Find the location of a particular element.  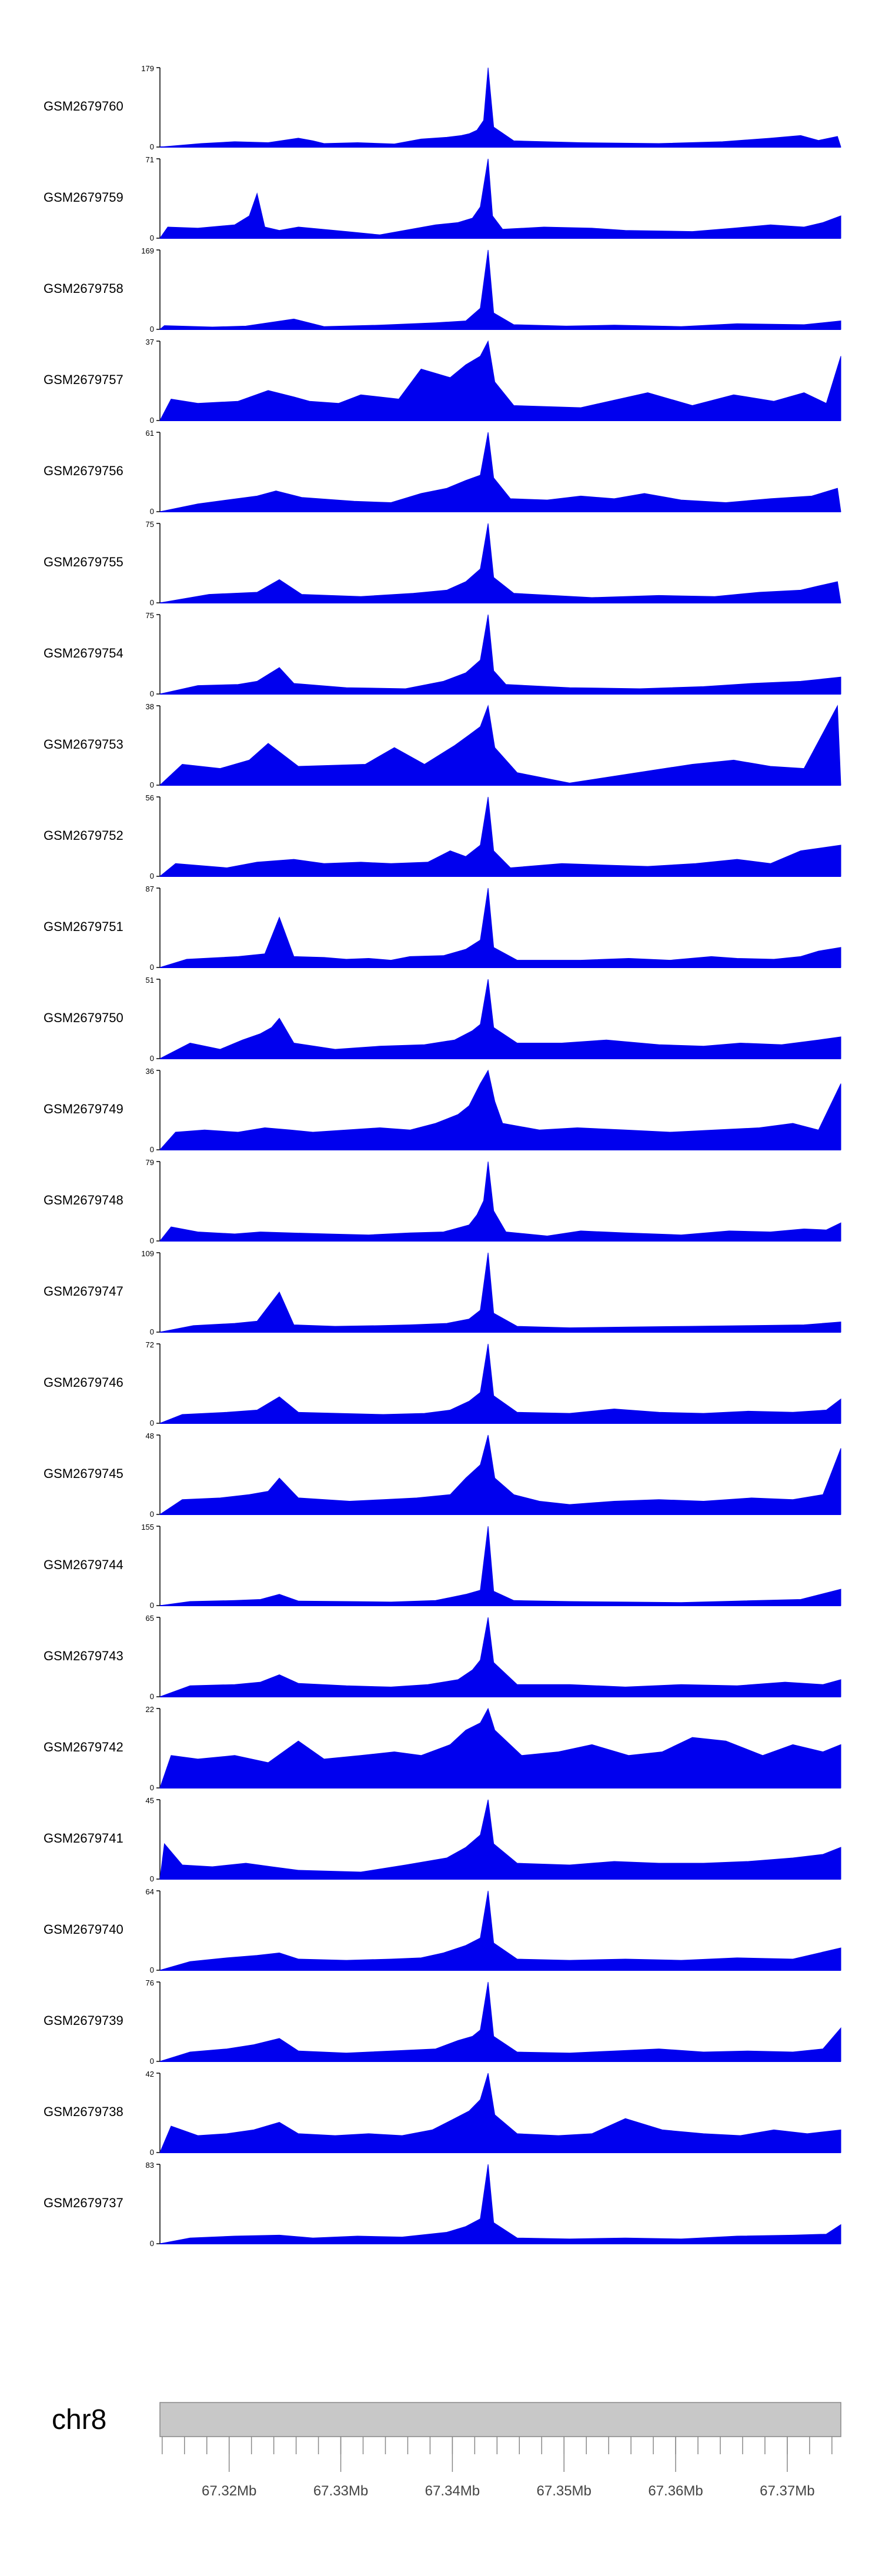

y-tick-max-label: 48 is located at coordinates (150, 1436).